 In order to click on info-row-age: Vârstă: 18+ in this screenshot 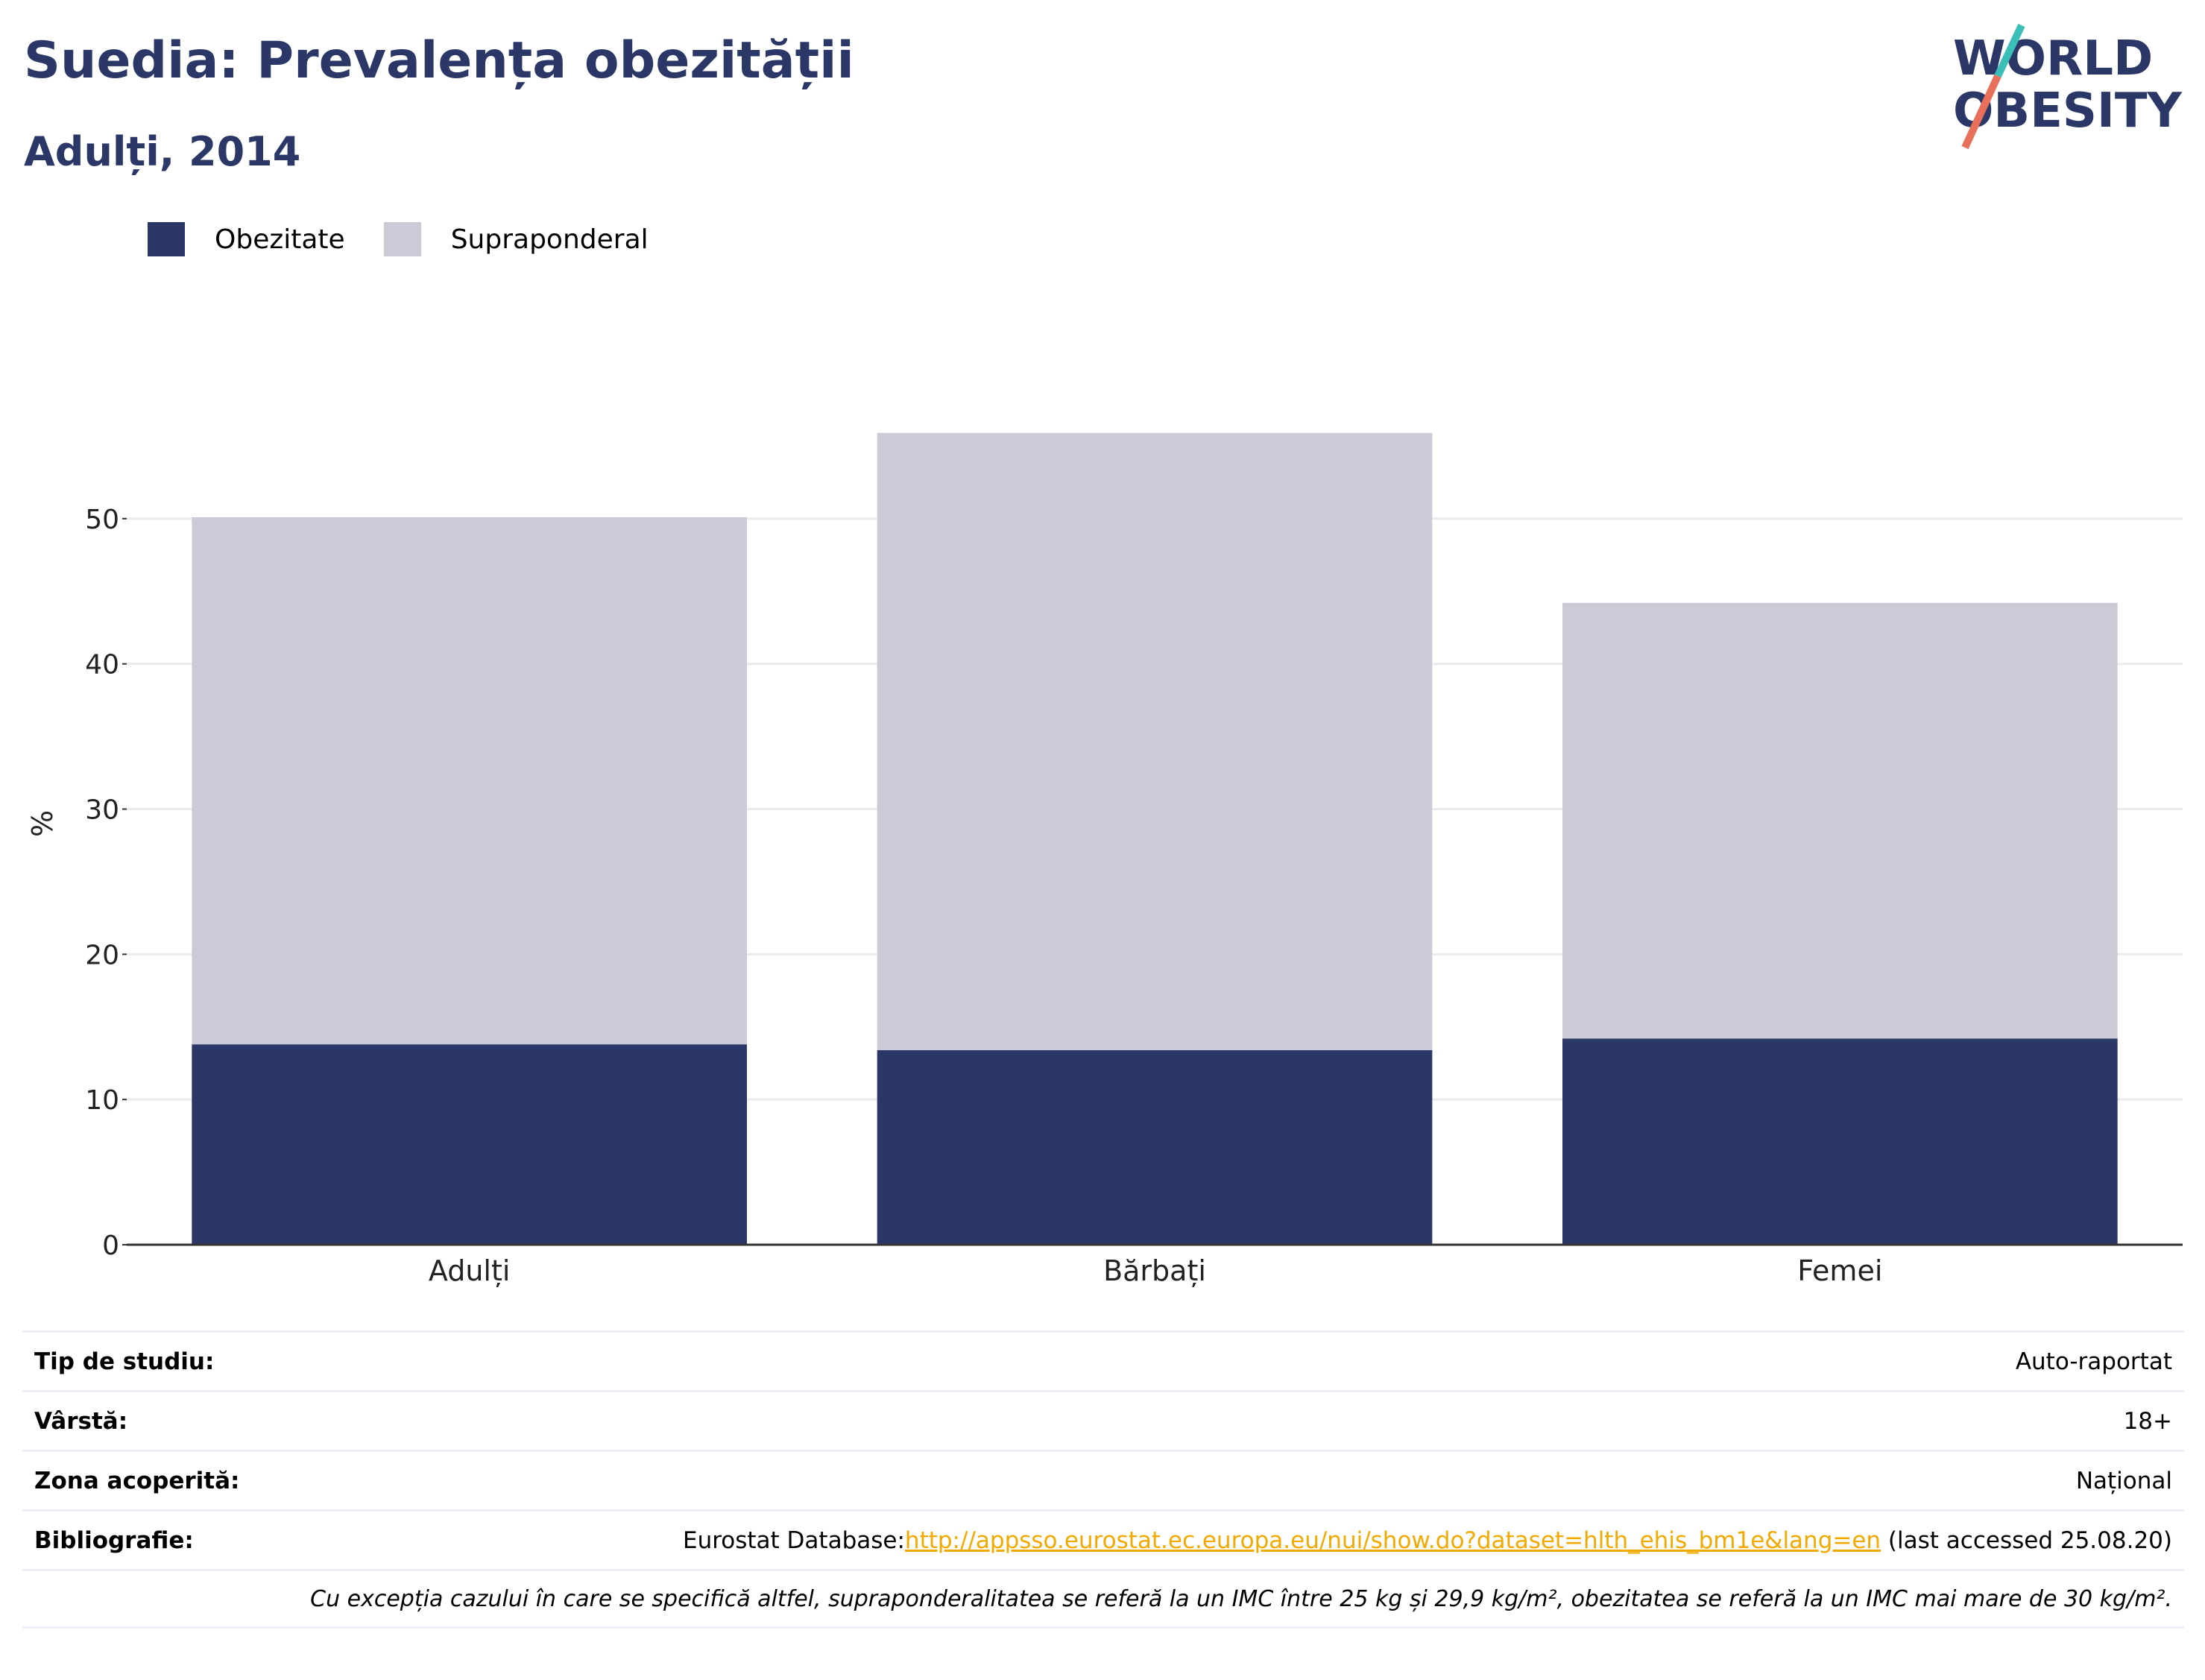, I will do `click(1103, 1420)`.